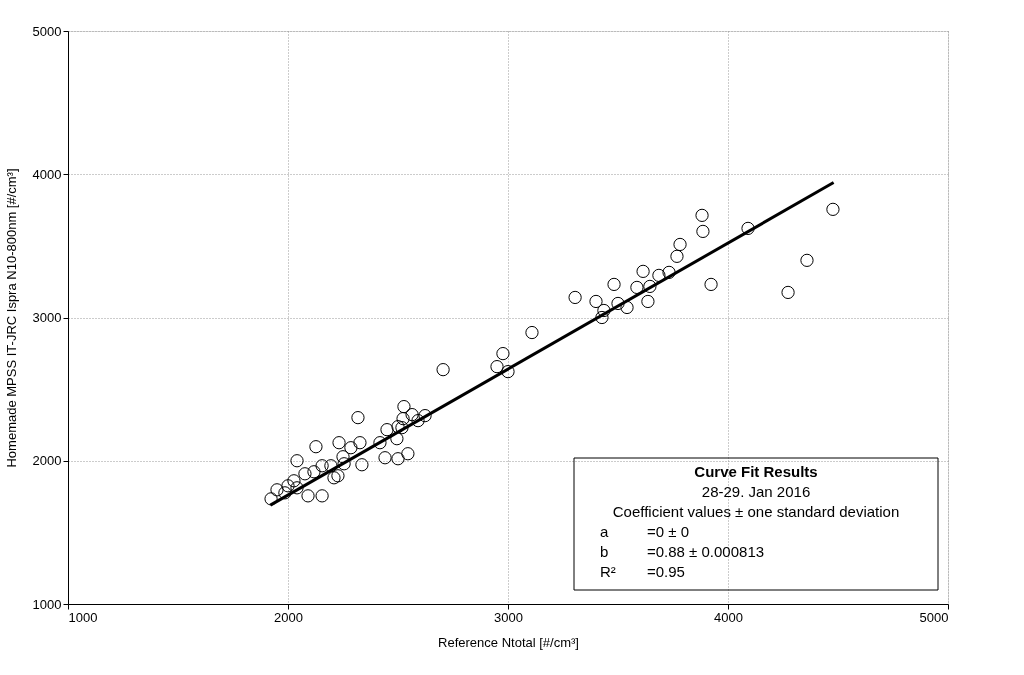 The width and height of the screenshot is (1024, 675). What do you see at coordinates (83, 617) in the screenshot?
I see `x-tick-label: 1000` at bounding box center [83, 617].